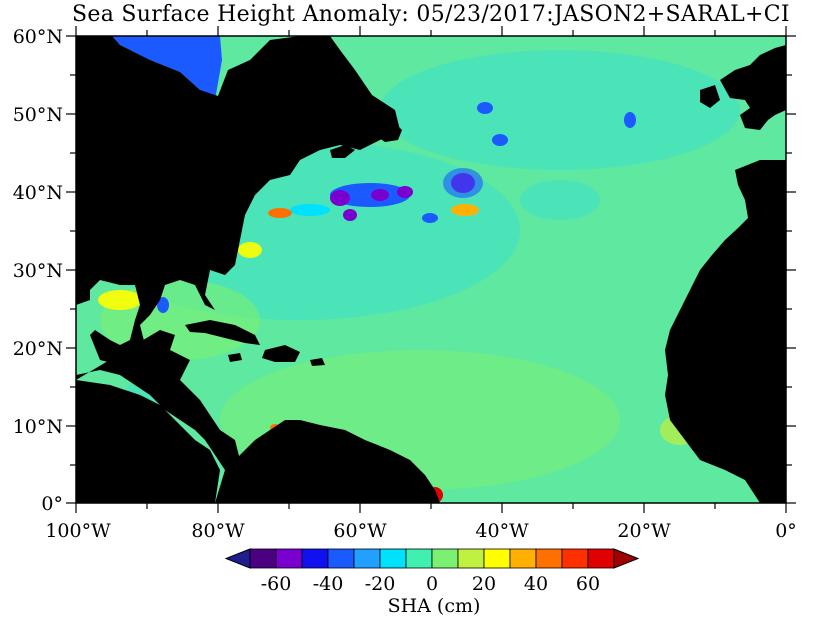 This screenshot has height=617, width=824. What do you see at coordinates (380, 584) in the screenshot?
I see `colorbar-tick-label: -20` at bounding box center [380, 584].